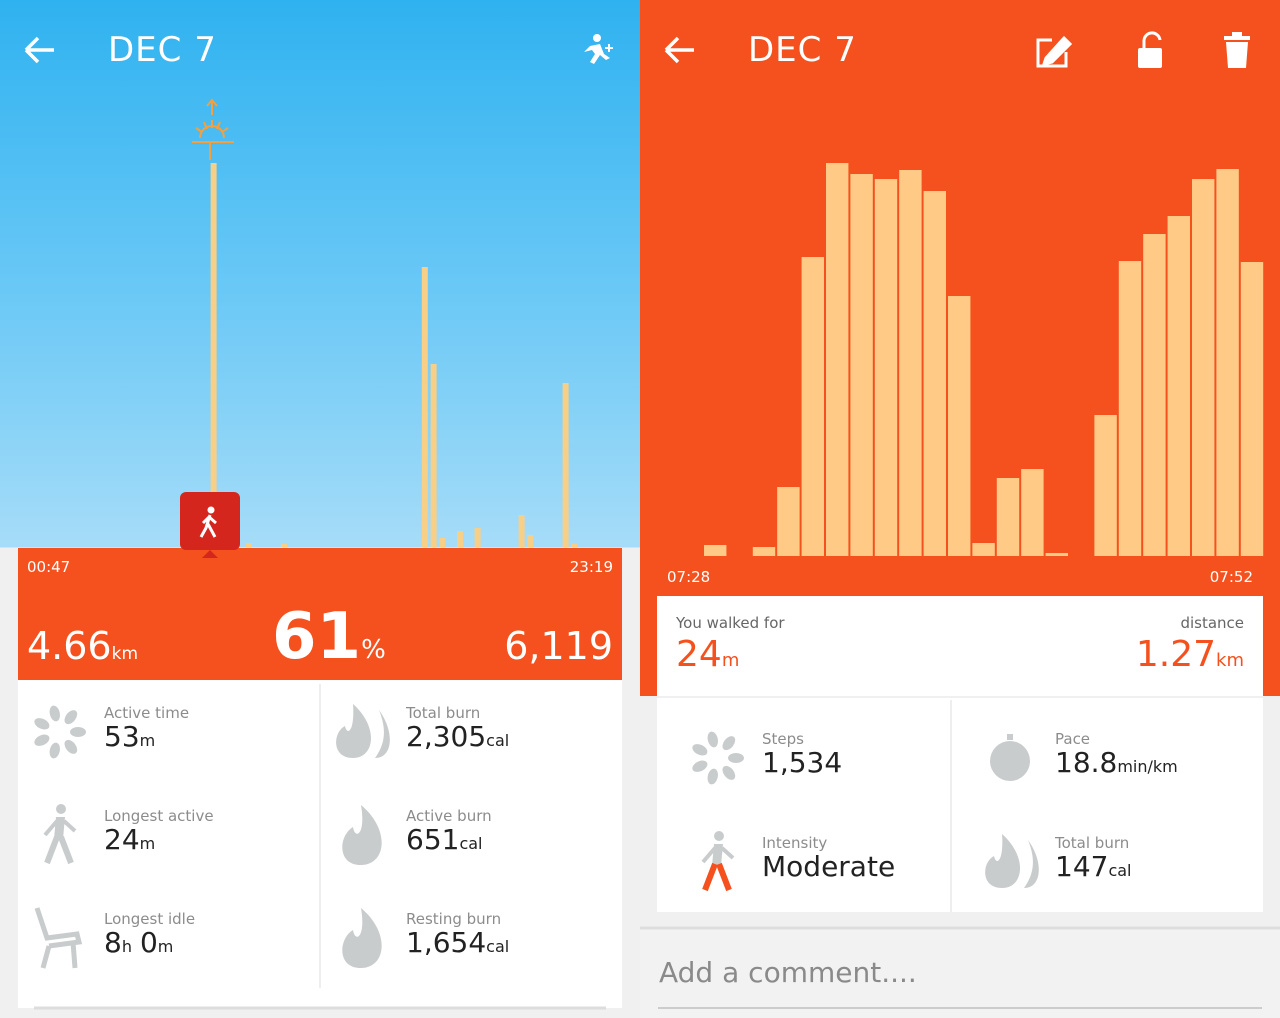  Describe the element at coordinates (159, 816) in the screenshot. I see `stat-label: Longest active` at that location.